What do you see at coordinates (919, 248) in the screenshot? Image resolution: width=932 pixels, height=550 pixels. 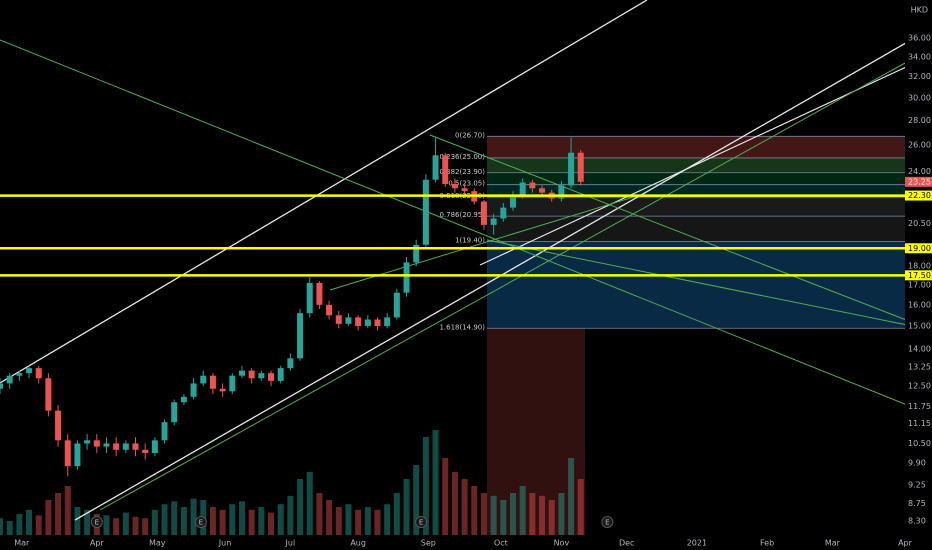 I see `level-label: 19.00` at bounding box center [919, 248].